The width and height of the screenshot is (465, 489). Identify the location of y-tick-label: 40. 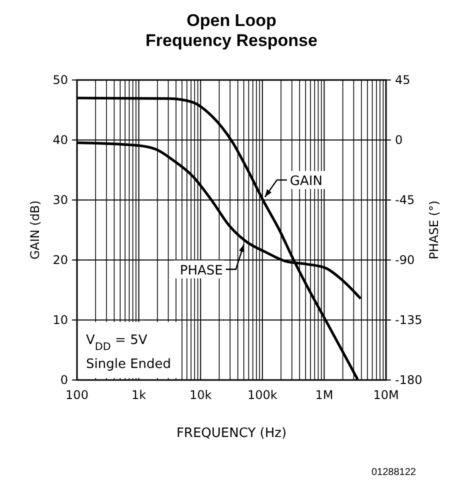
(60, 140).